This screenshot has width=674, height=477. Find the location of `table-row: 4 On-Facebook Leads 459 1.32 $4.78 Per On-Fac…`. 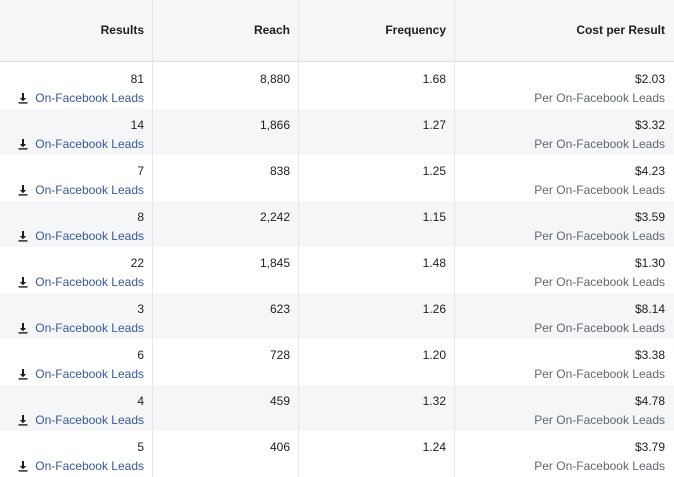

table-row: 4 On-Facebook Leads 459 1.32 $4.78 Per On-Fac… is located at coordinates (337, 408).